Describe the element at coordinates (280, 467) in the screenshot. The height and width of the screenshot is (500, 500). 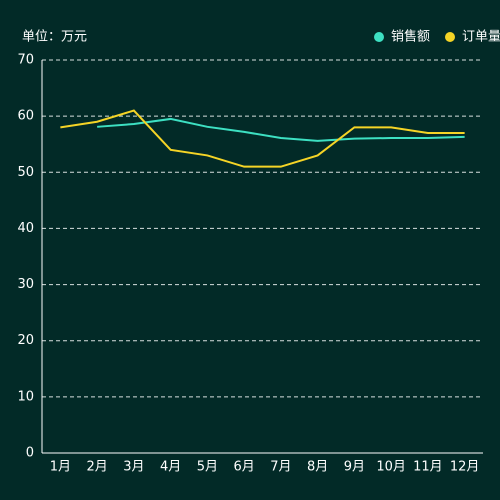
I see `x-tick-label: 7月` at that location.